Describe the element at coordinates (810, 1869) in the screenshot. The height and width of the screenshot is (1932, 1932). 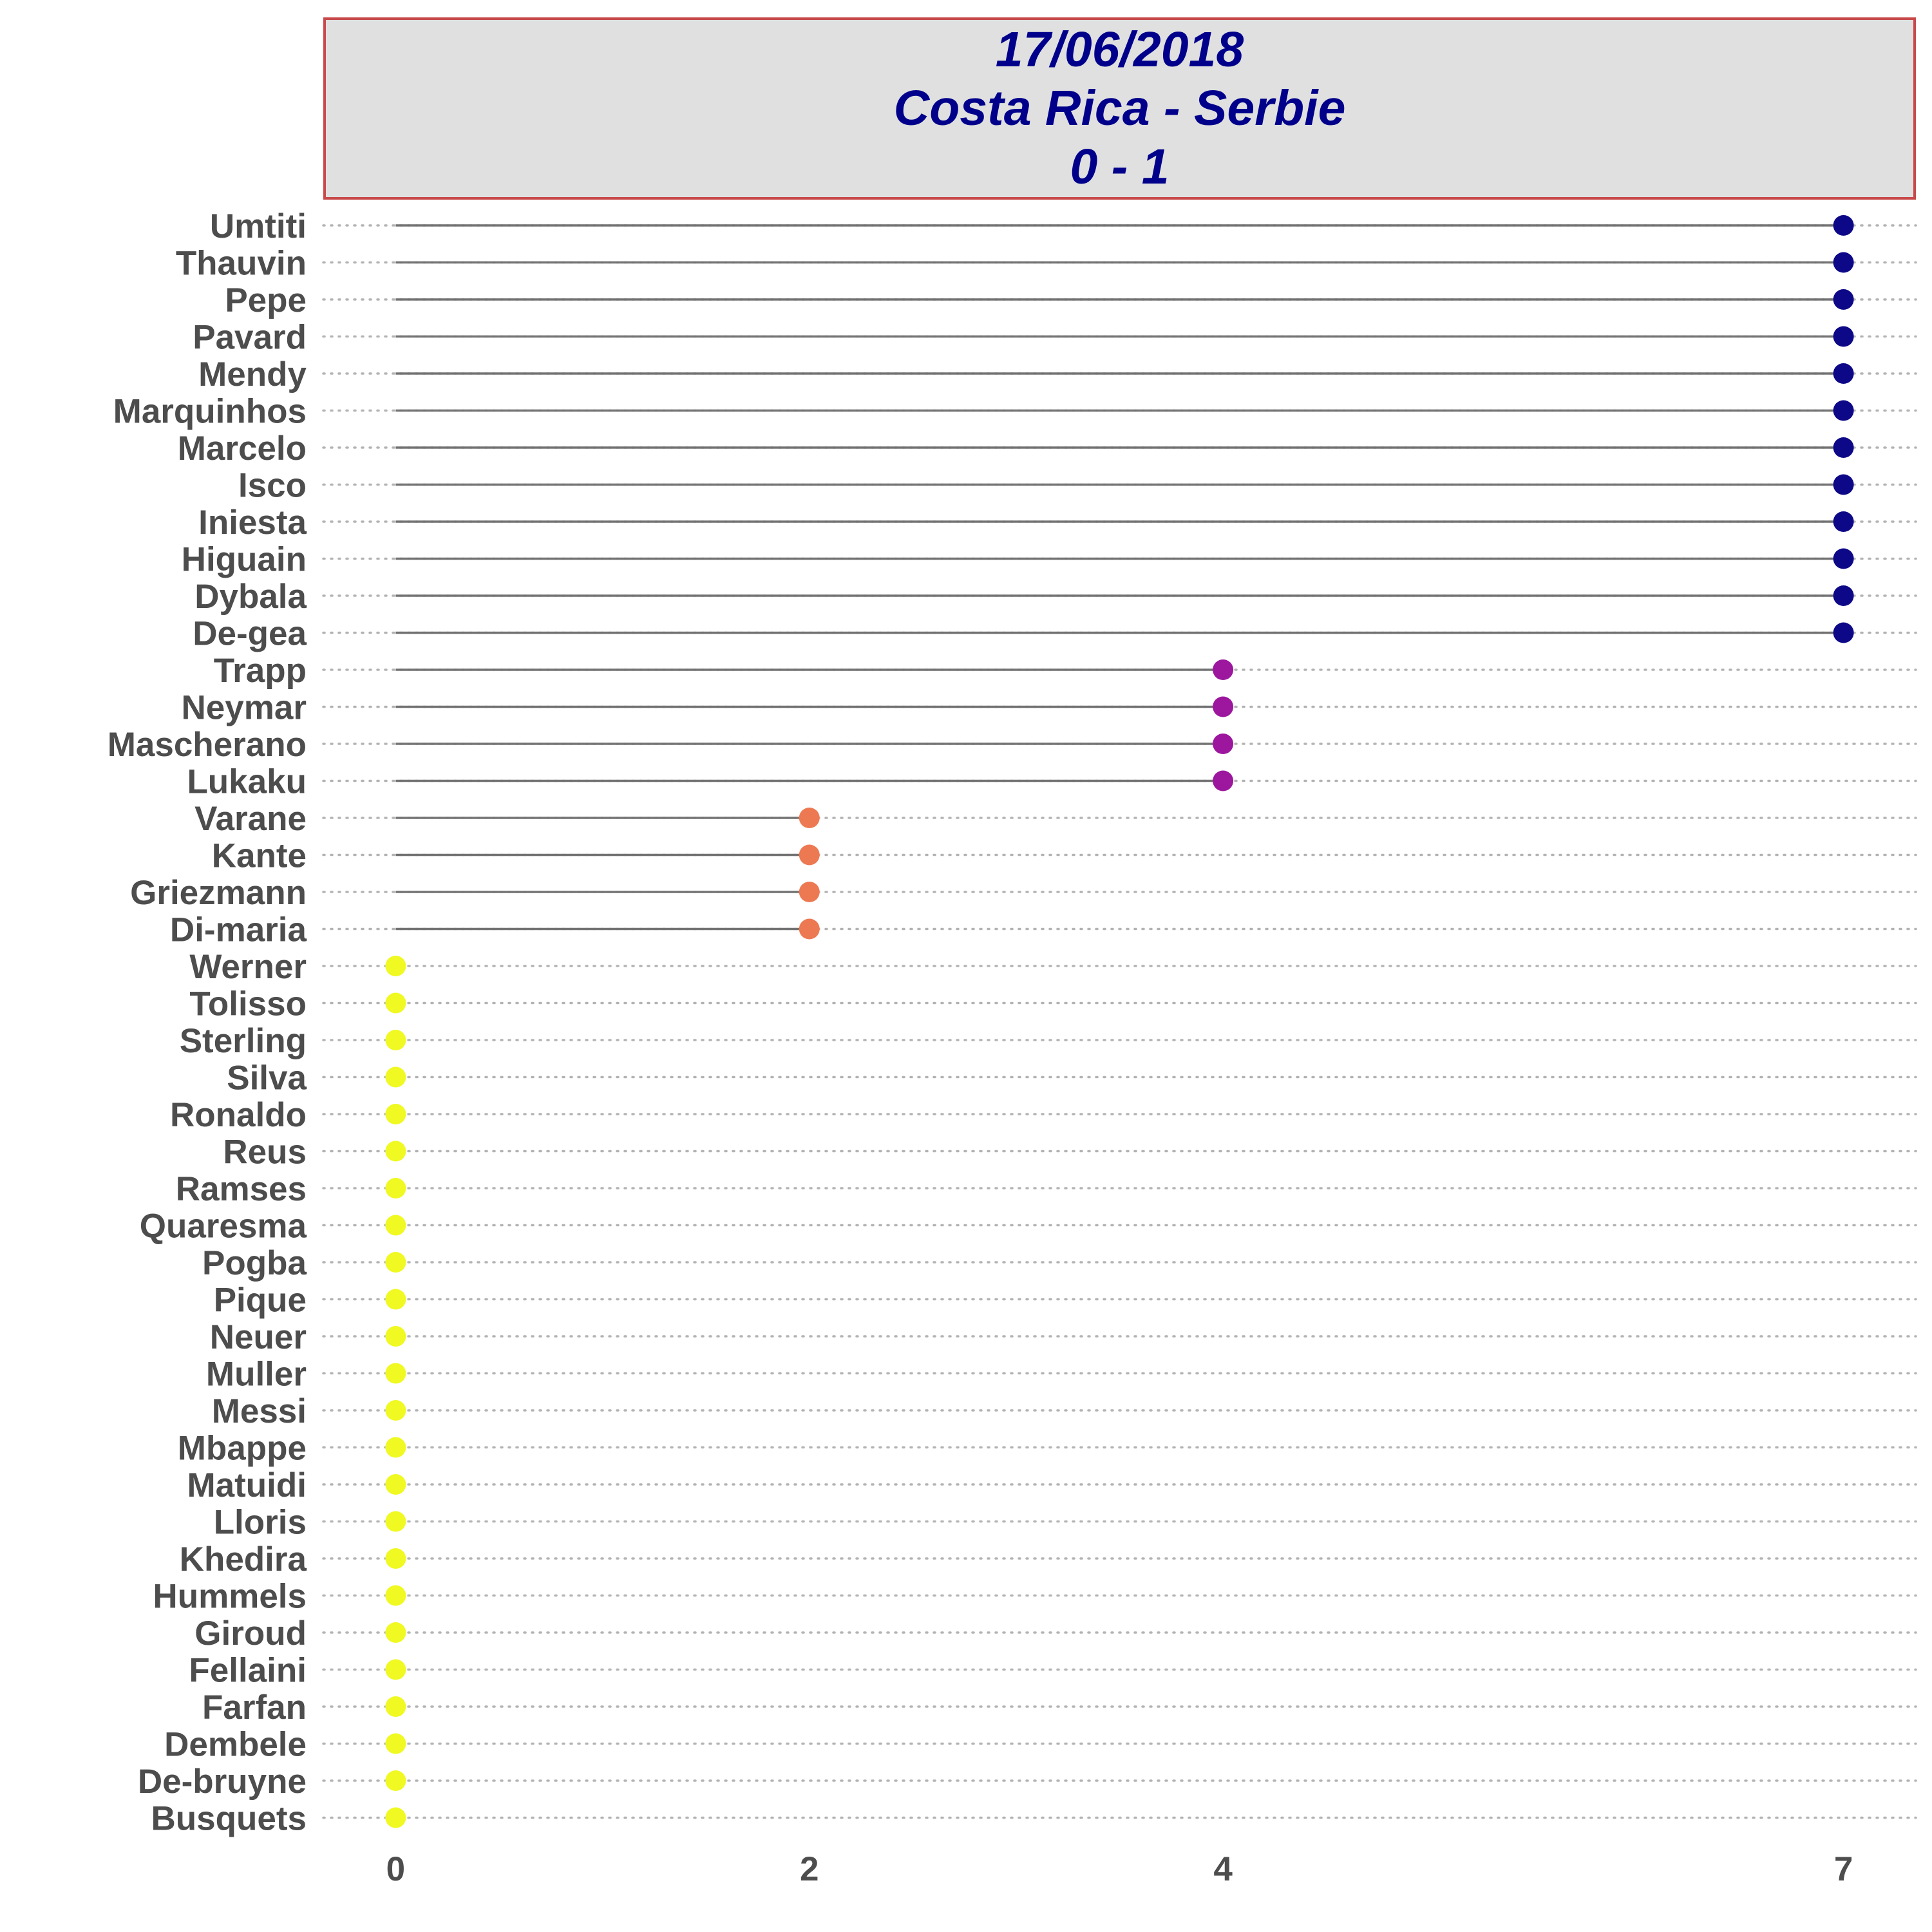
I see `x-tick-label: 2` at that location.